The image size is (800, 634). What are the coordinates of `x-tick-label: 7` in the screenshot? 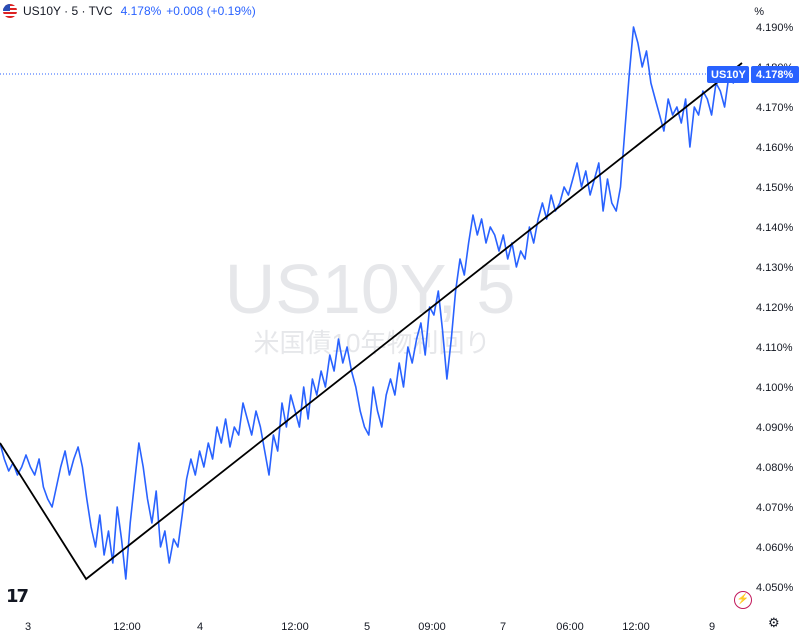 It's located at (503, 627).